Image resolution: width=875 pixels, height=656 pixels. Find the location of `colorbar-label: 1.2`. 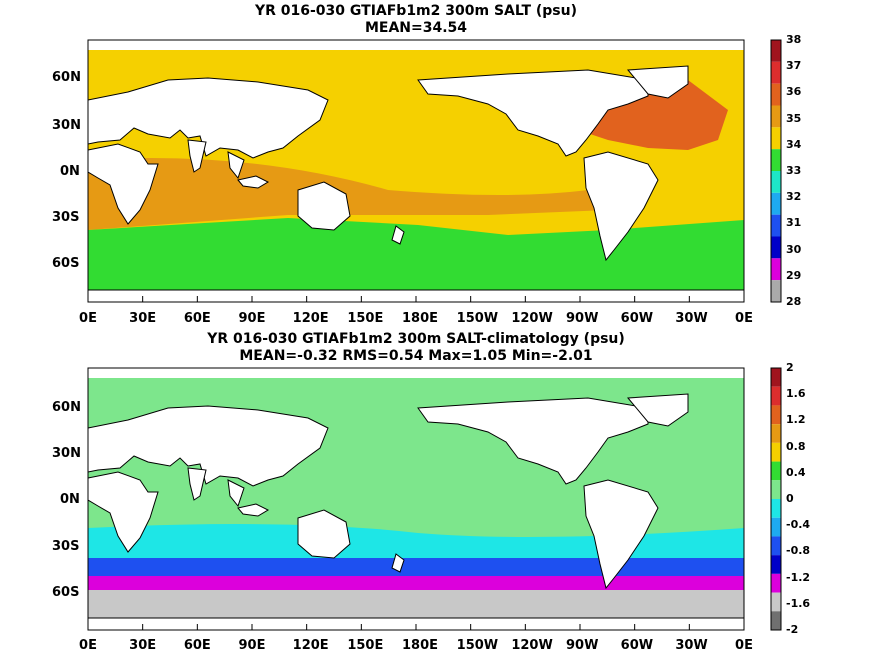

colorbar-label: 1.2 is located at coordinates (796, 420).